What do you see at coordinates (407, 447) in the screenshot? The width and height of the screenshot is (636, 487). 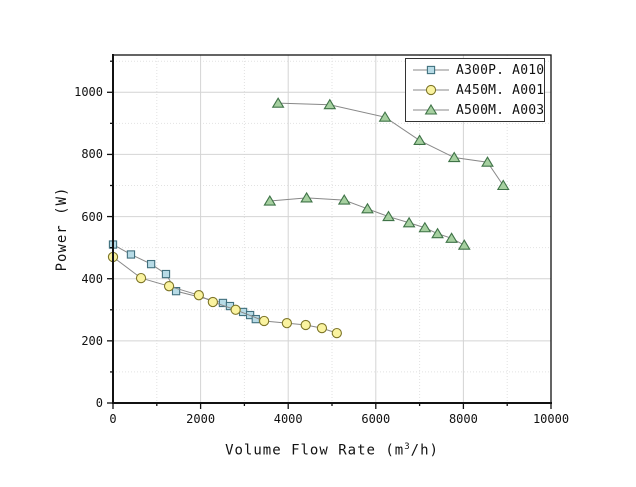 I see `x-axis-title-superscript: 3` at bounding box center [407, 447].